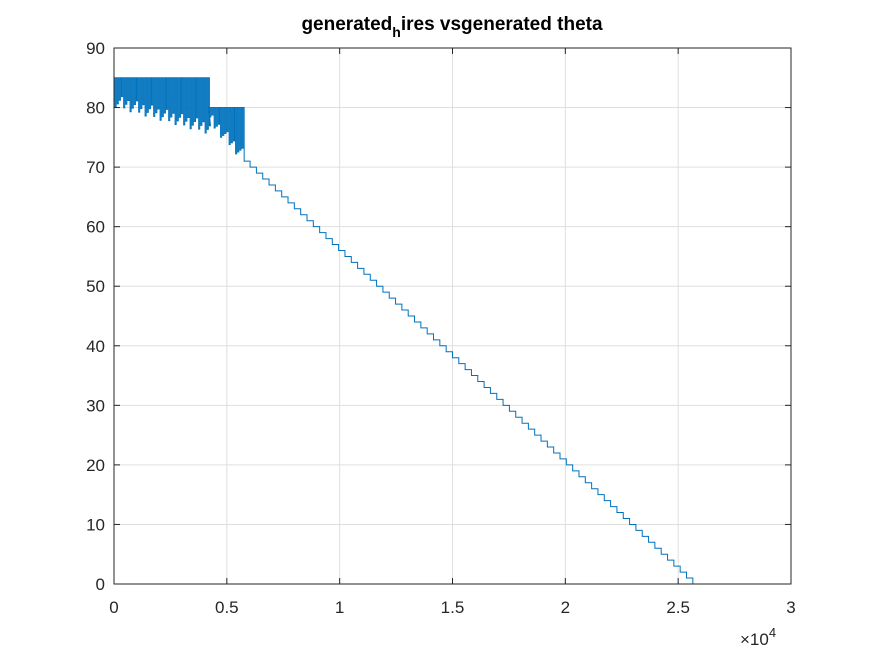 The height and width of the screenshot is (656, 875). I want to click on x-tick-label: 0, so click(113, 607).